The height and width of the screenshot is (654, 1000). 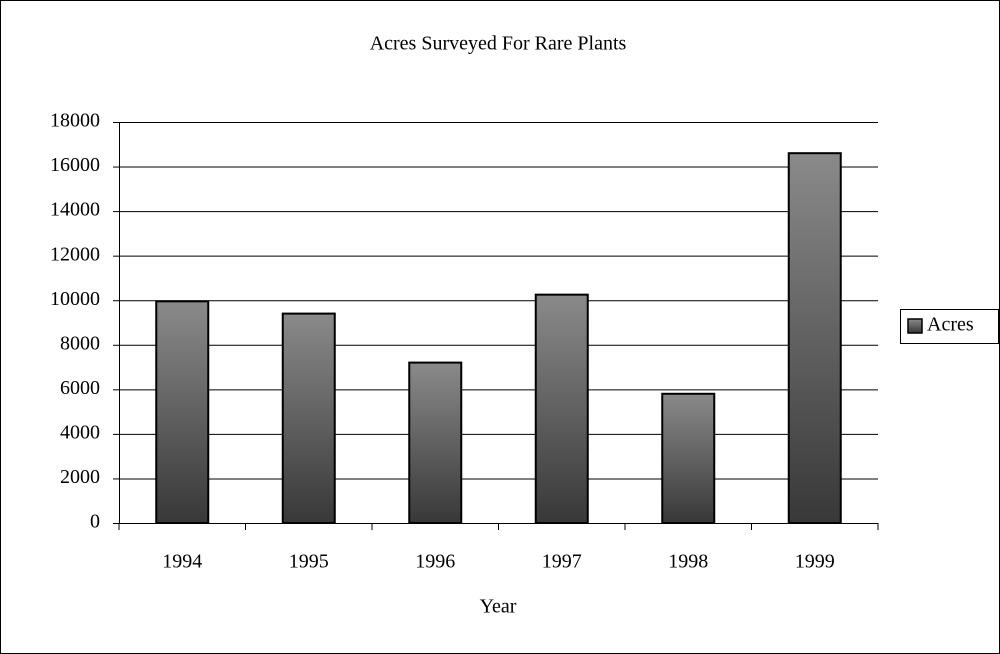 I want to click on chart-title: Acres Surveyed For Rare Plants, so click(x=498, y=44).